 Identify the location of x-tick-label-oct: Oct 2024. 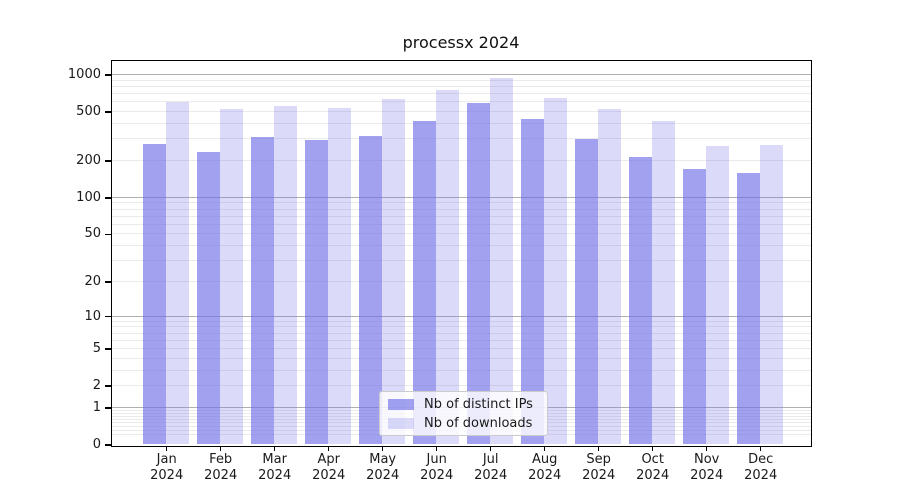
(653, 468).